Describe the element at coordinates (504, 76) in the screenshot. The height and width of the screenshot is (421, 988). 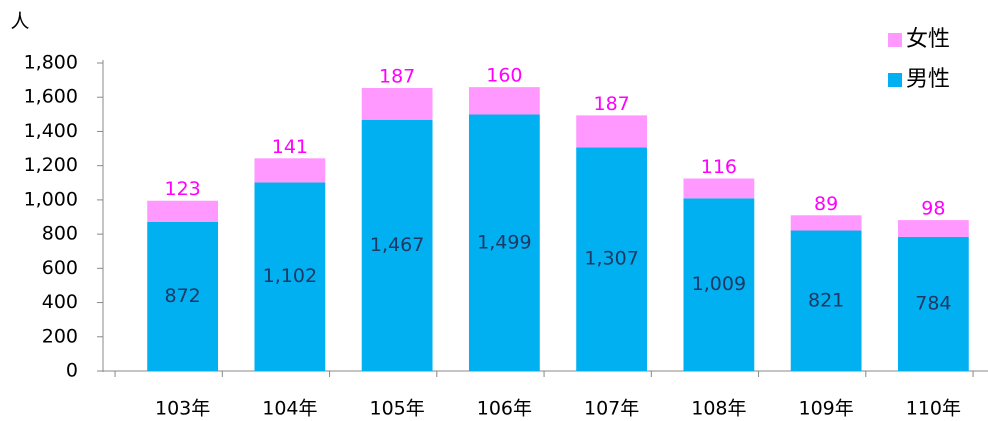
I see `value-label: 160` at that location.